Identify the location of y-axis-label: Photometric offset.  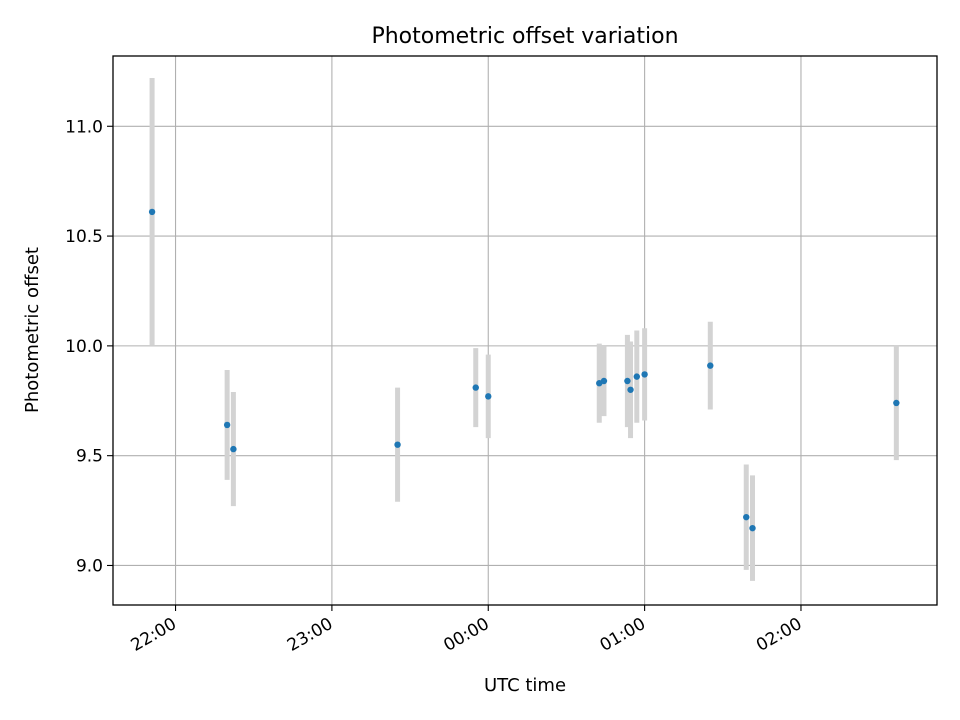
(32, 330).